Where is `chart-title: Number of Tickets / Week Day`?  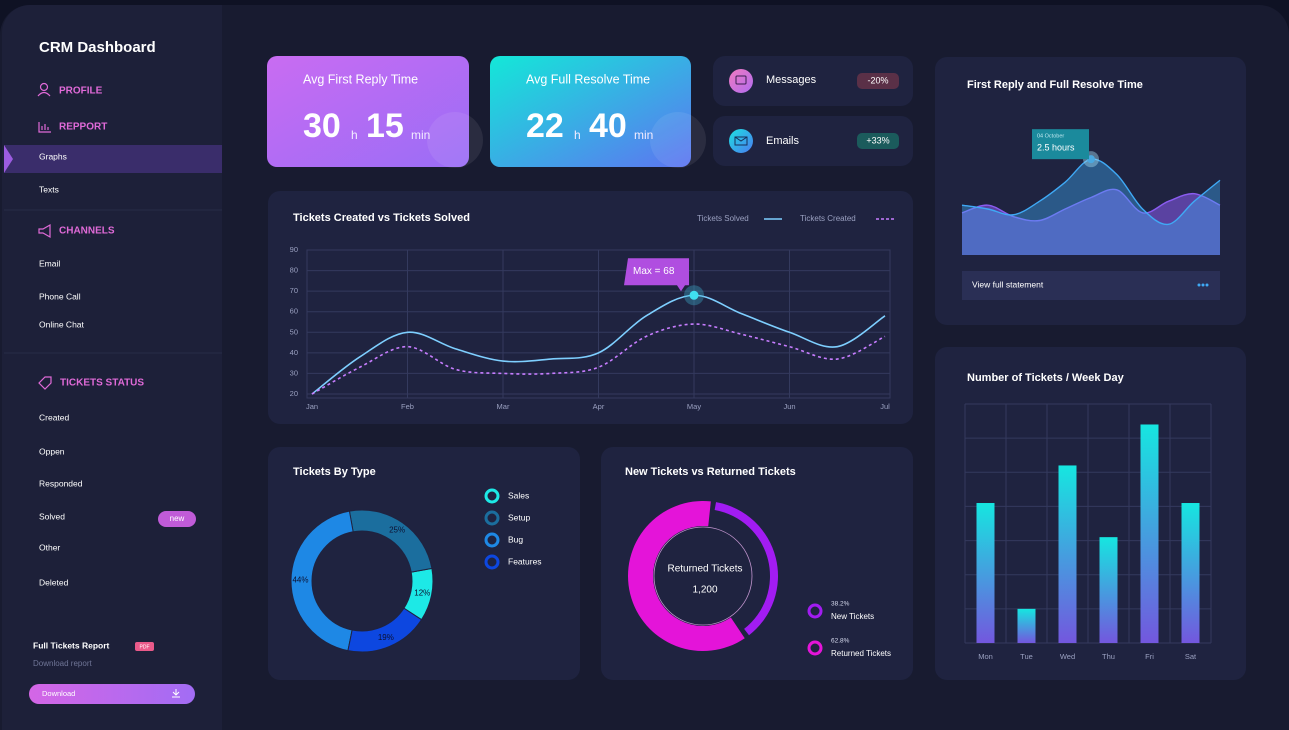
chart-title: Number of Tickets / Week Day is located at coordinates (1046, 378).